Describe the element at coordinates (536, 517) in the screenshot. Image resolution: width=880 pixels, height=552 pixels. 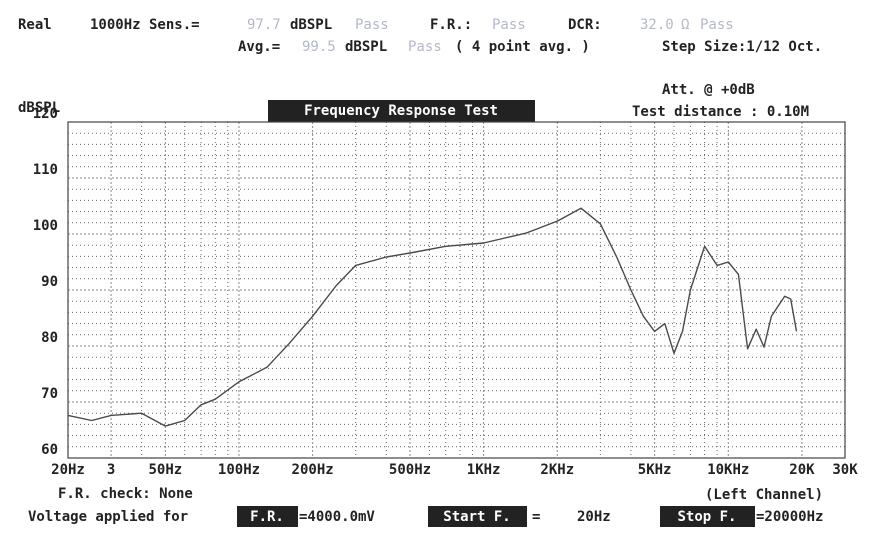
I see `start-eq: =` at that location.